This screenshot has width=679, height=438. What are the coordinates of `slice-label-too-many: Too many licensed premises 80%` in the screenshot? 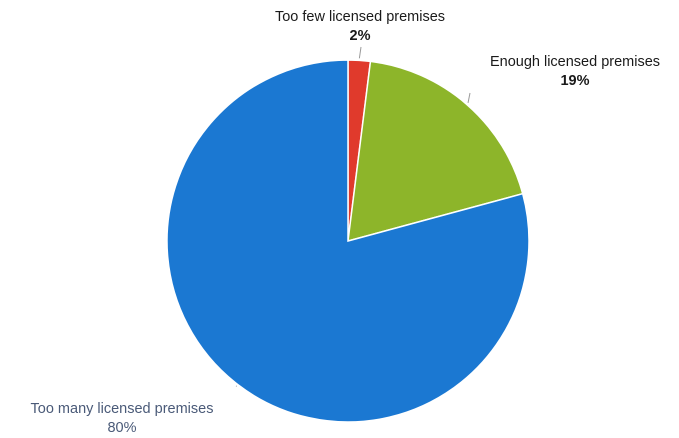 It's located at (122, 419).